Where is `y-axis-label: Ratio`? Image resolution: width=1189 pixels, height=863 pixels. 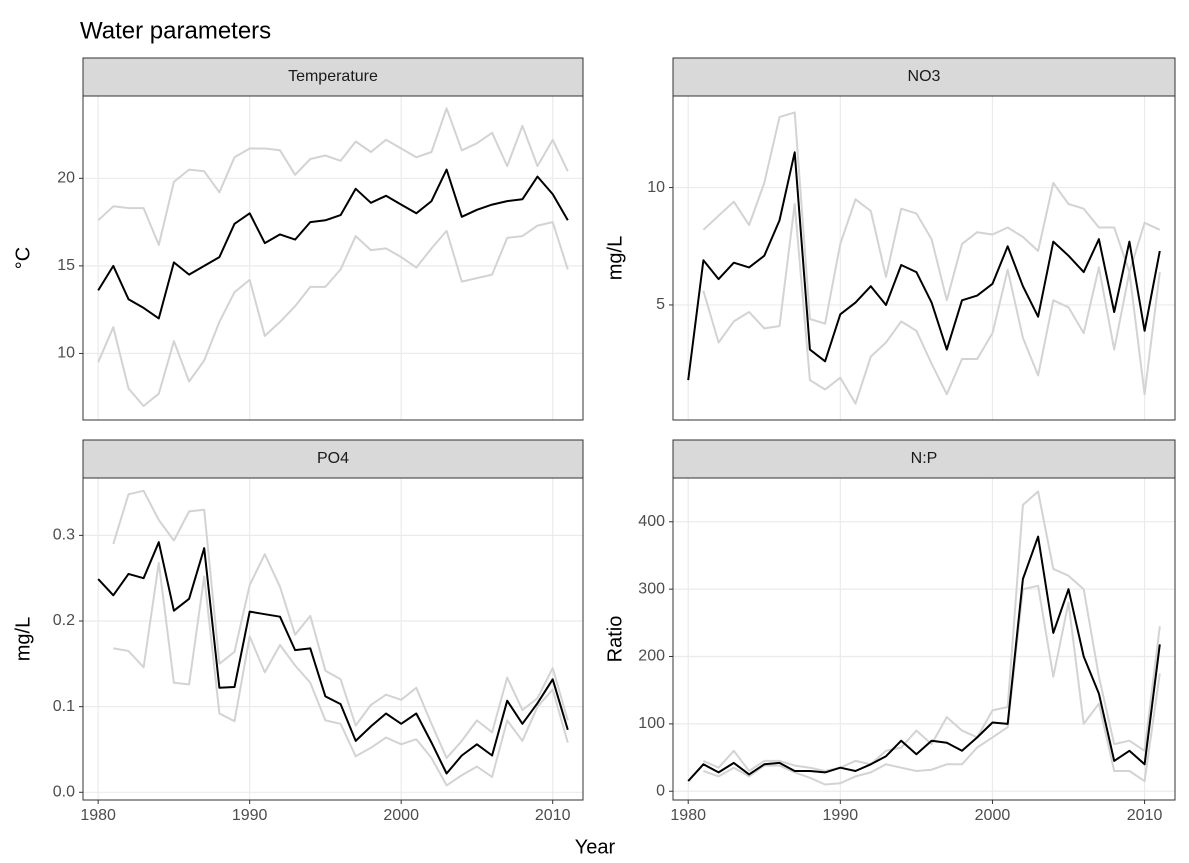 y-axis-label: Ratio is located at coordinates (615, 639).